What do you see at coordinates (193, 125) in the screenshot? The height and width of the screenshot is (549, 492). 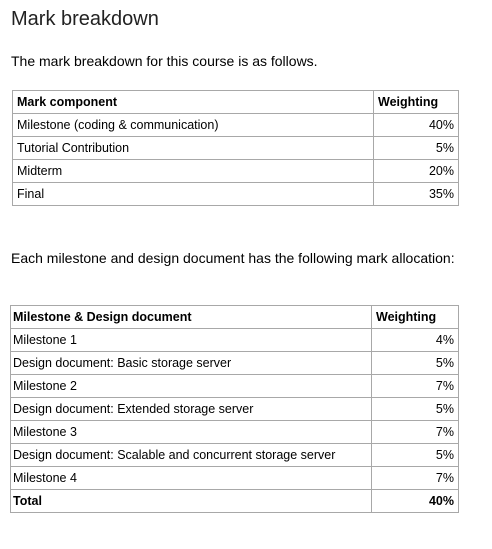 I see `component-cell: Milestone (coding & communication)` at bounding box center [193, 125].